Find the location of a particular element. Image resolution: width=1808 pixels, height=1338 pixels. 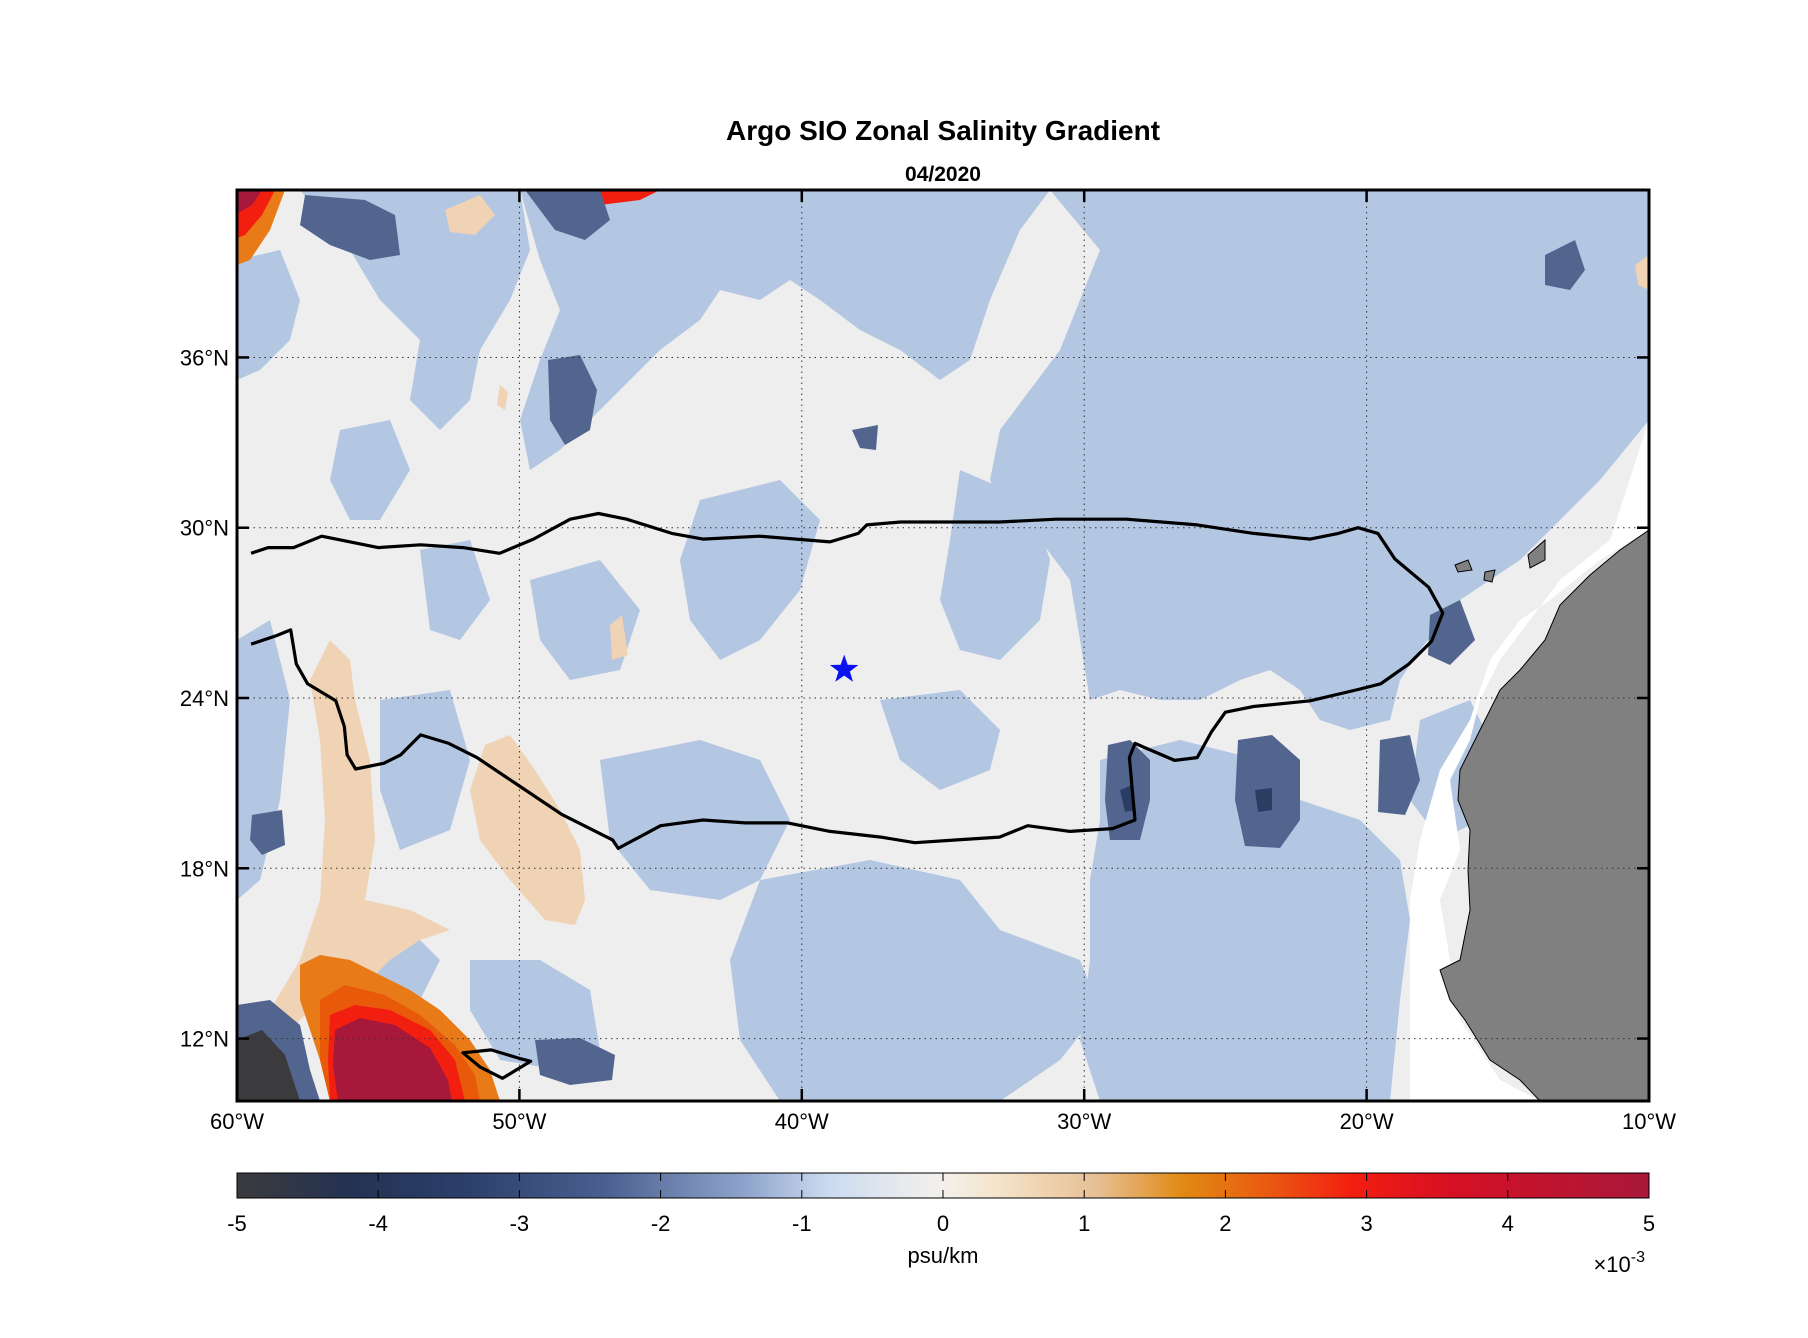

y-tick-label: 24°N is located at coordinates (204, 698).